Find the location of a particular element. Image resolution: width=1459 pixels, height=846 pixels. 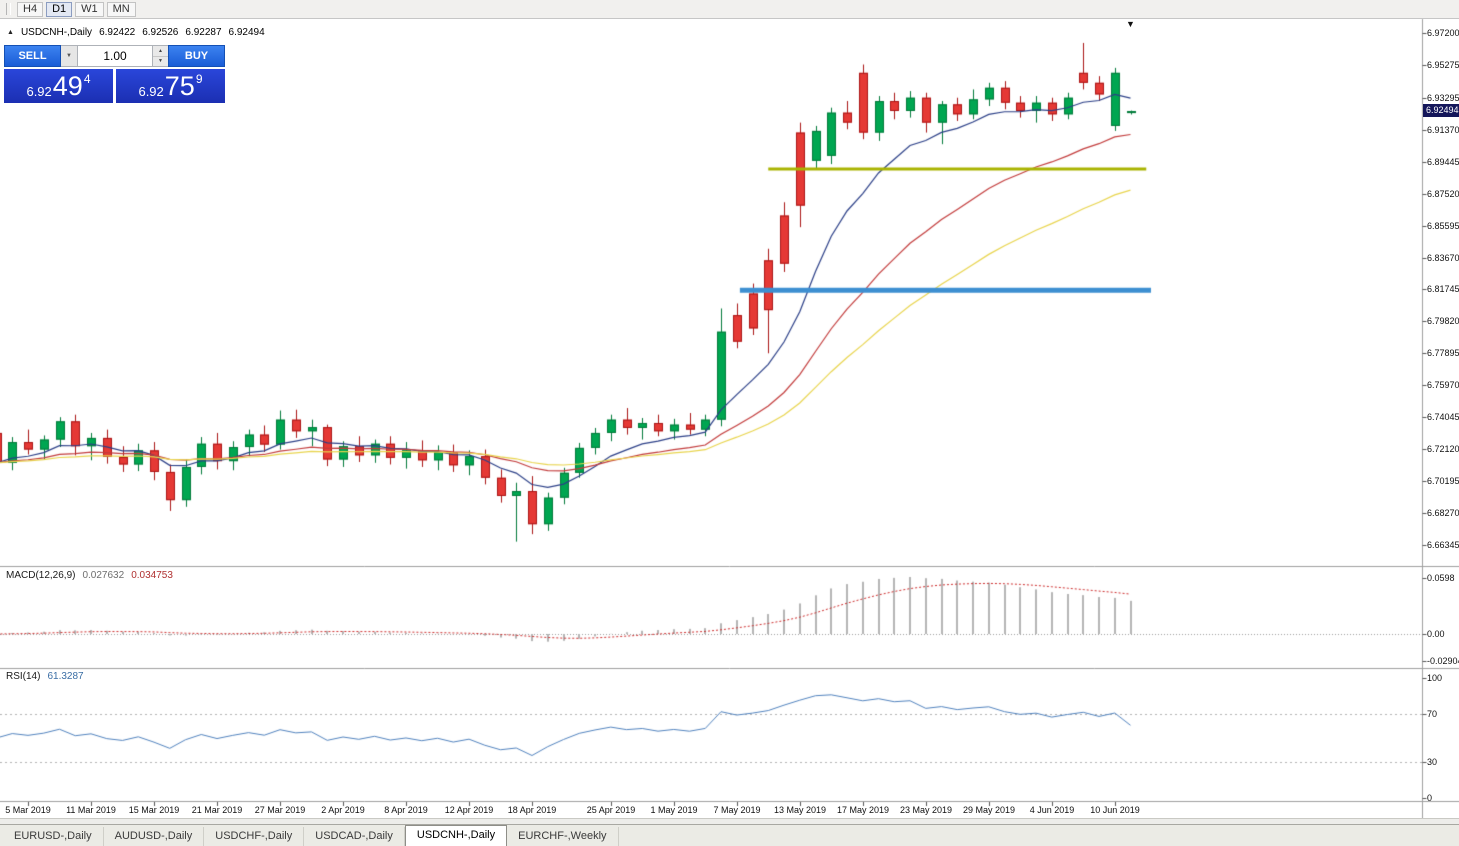

volume-decrease-button: ▼ is located at coordinates (160, 61).